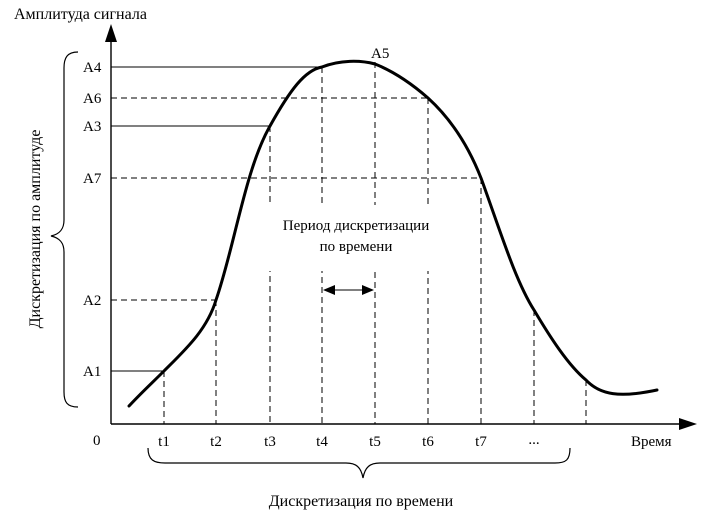 The image size is (722, 524). What do you see at coordinates (428, 442) in the screenshot?
I see `tick-label-t6: t6` at bounding box center [428, 442].